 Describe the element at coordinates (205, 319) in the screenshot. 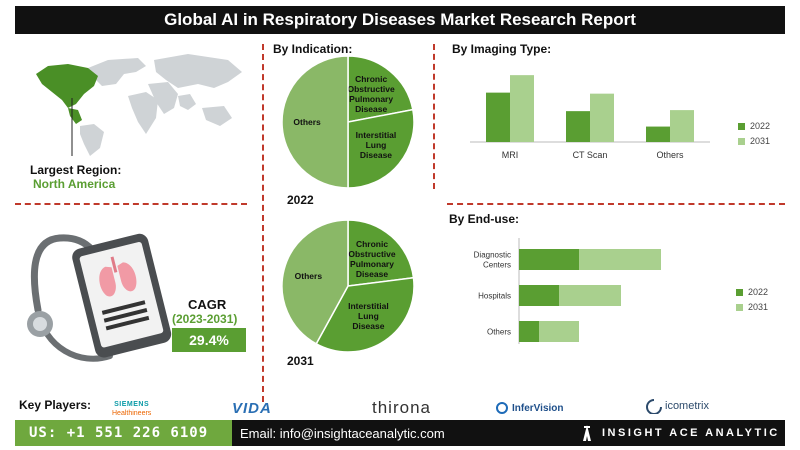

I see `cagr-period: (2023-2031)` at that location.